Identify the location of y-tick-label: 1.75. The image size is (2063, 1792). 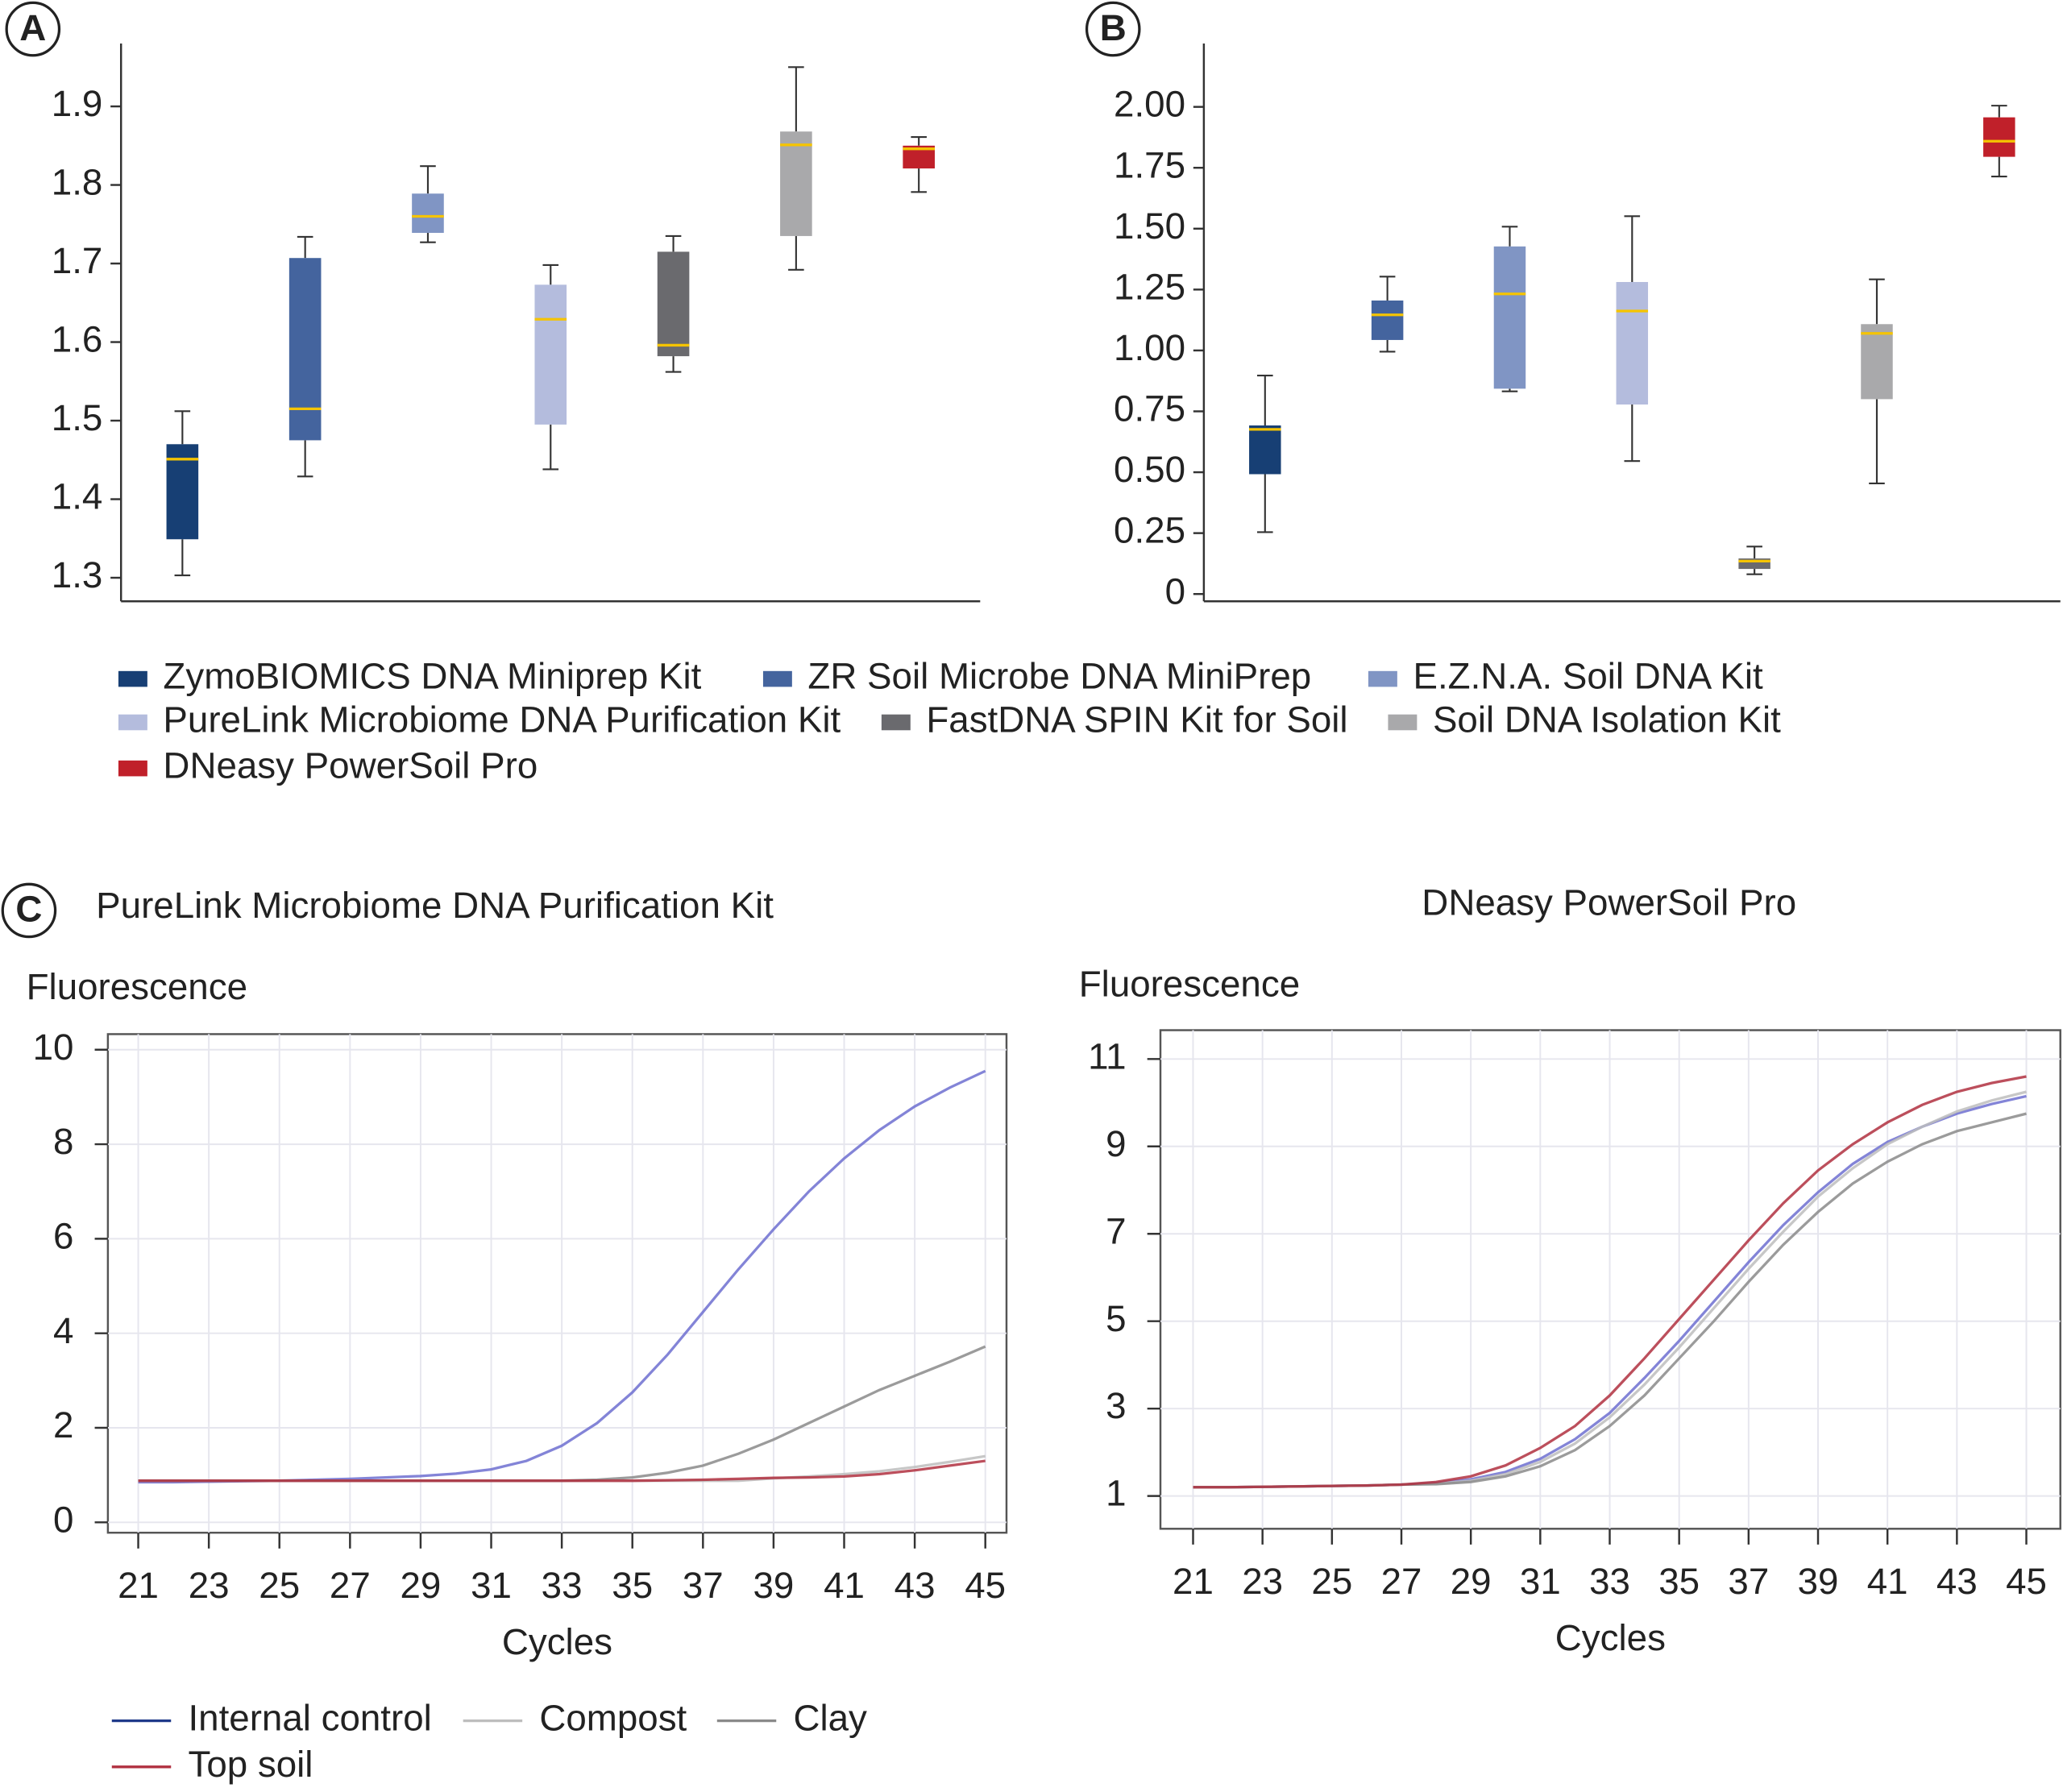
(1149, 164).